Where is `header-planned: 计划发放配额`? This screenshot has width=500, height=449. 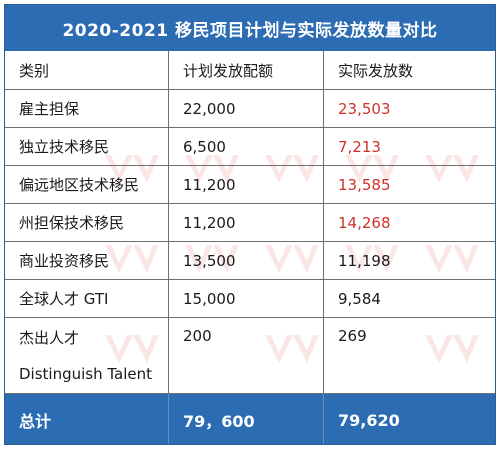 header-planned: 计划发放配额 is located at coordinates (246, 70).